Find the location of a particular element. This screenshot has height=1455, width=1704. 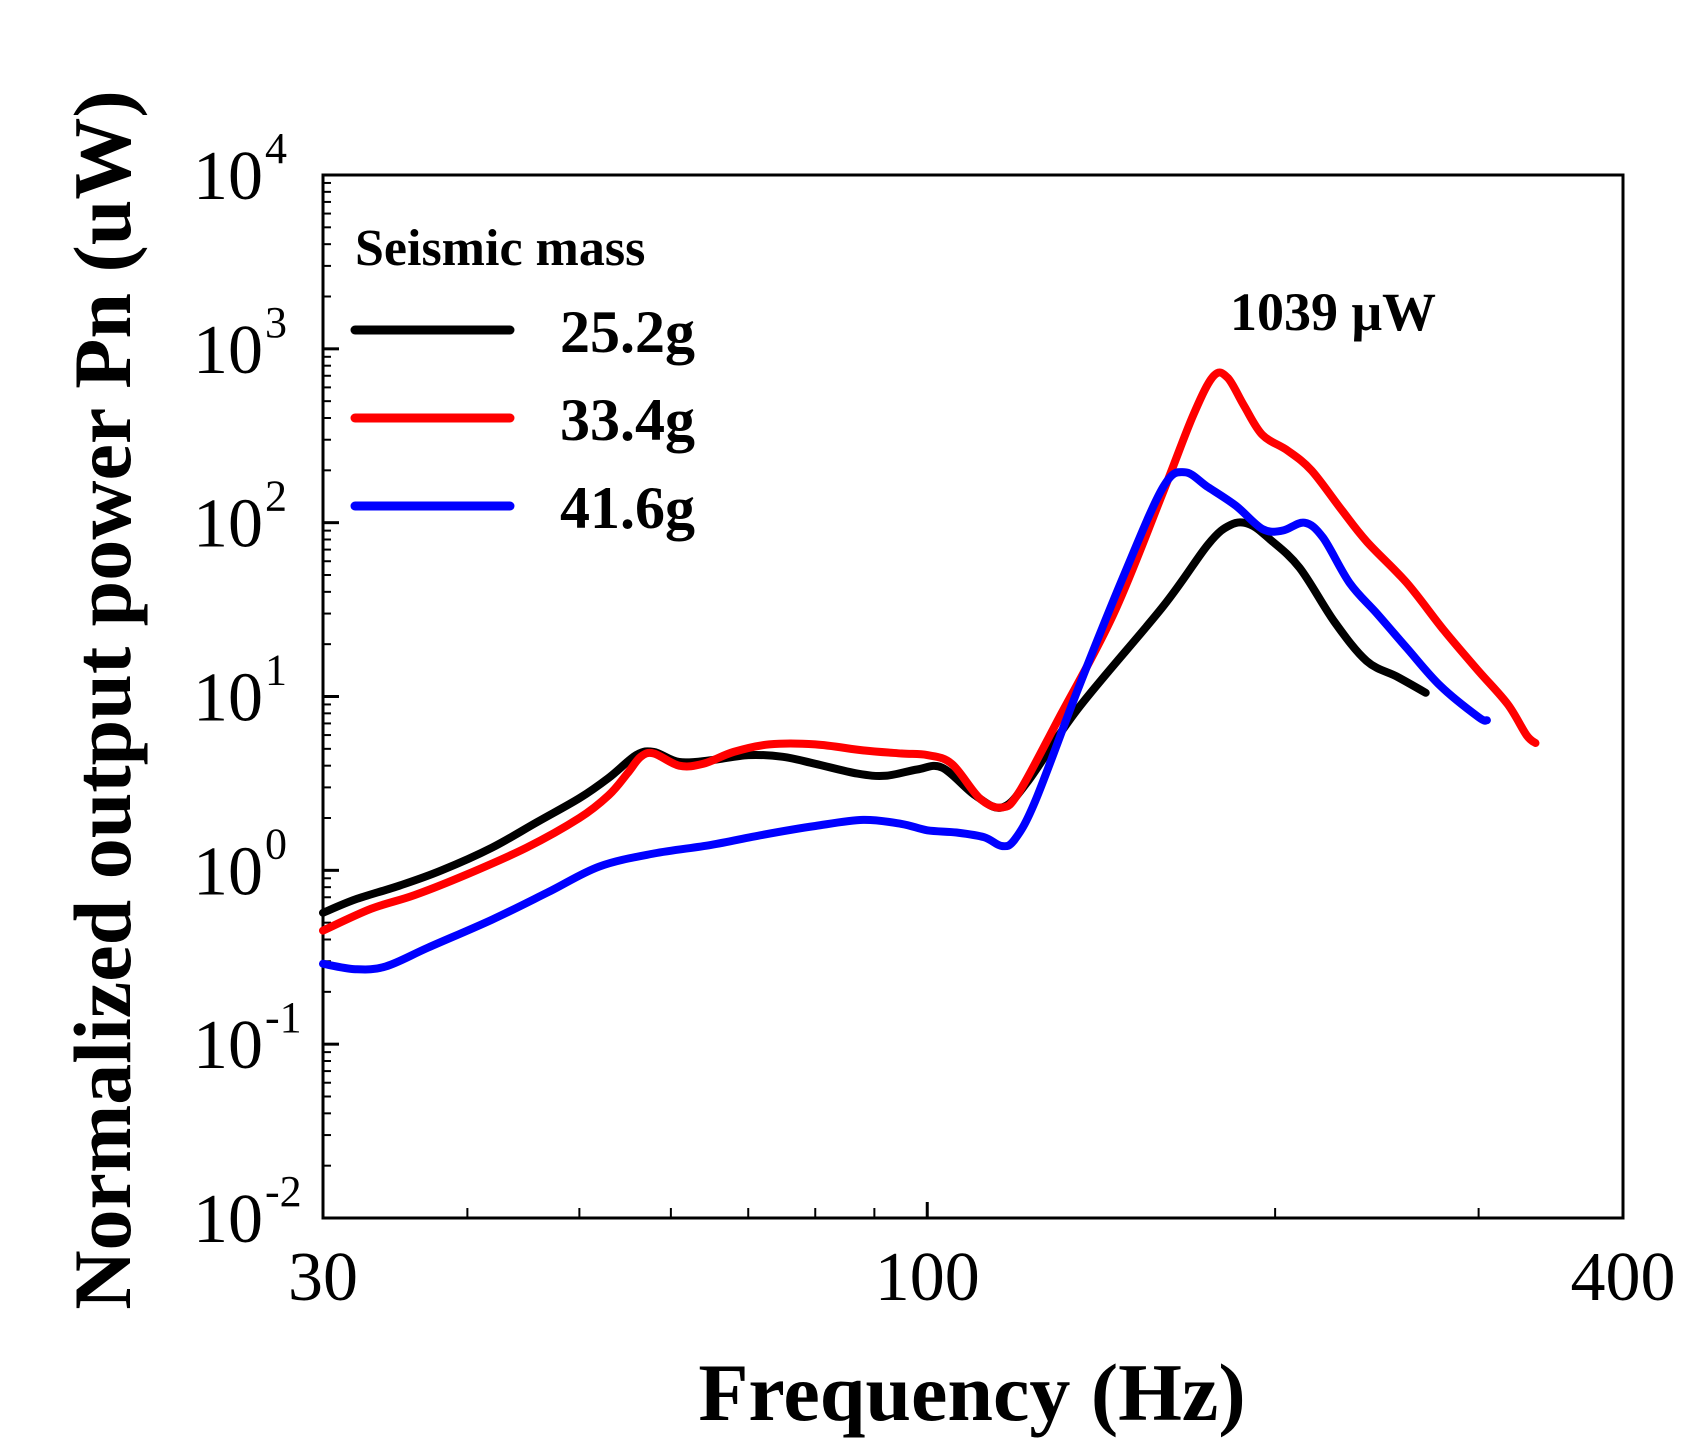

legend-title: Seismic mass is located at coordinates (500, 248).